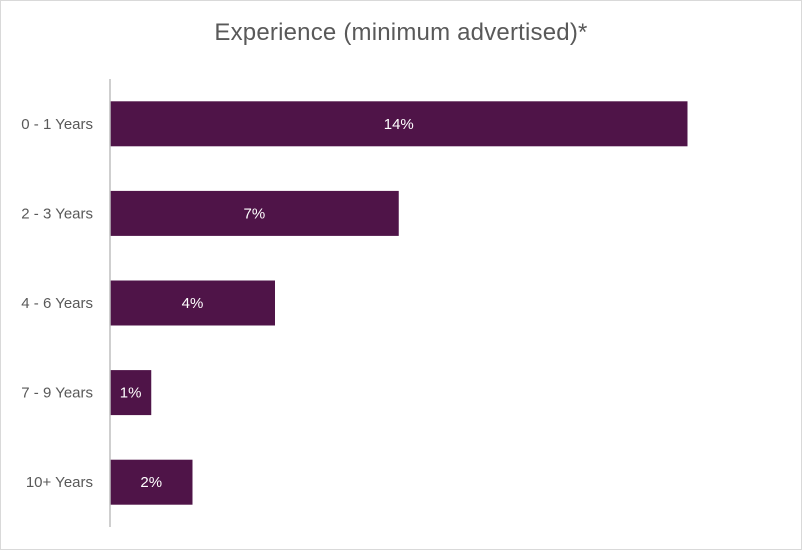  I want to click on data-label-1: 14%, so click(399, 124).